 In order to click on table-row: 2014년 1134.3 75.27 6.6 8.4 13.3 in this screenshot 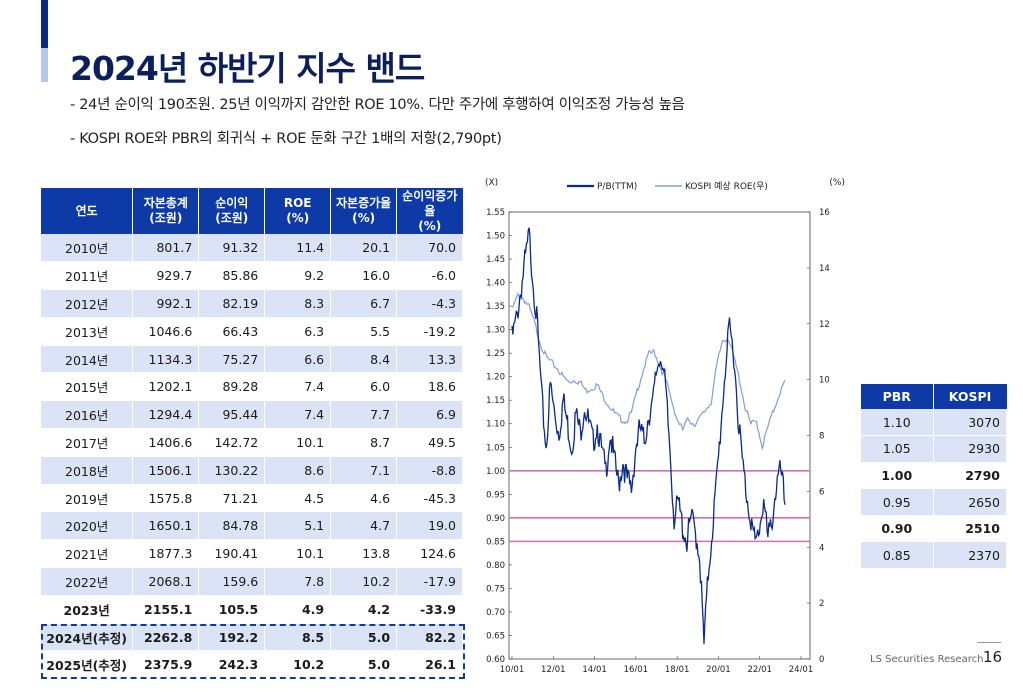, I will do `click(252, 359)`.